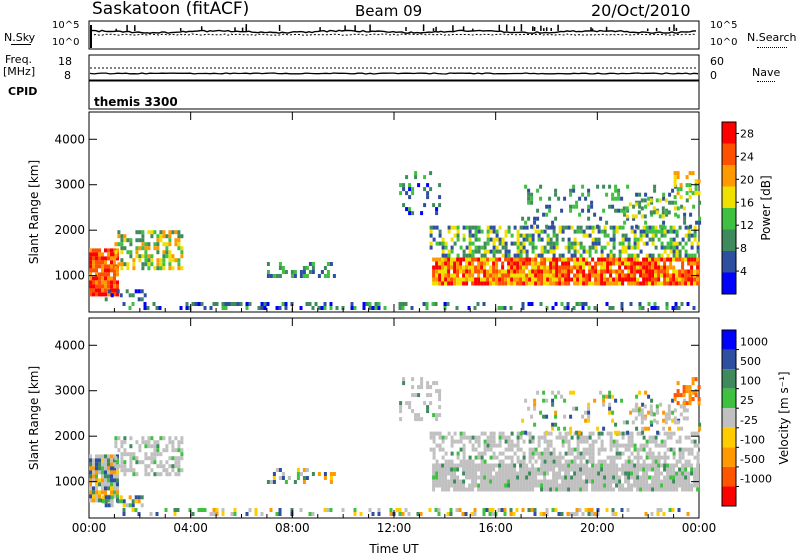  I want to click on noise-left-tick-top: 10^5, so click(66, 25).